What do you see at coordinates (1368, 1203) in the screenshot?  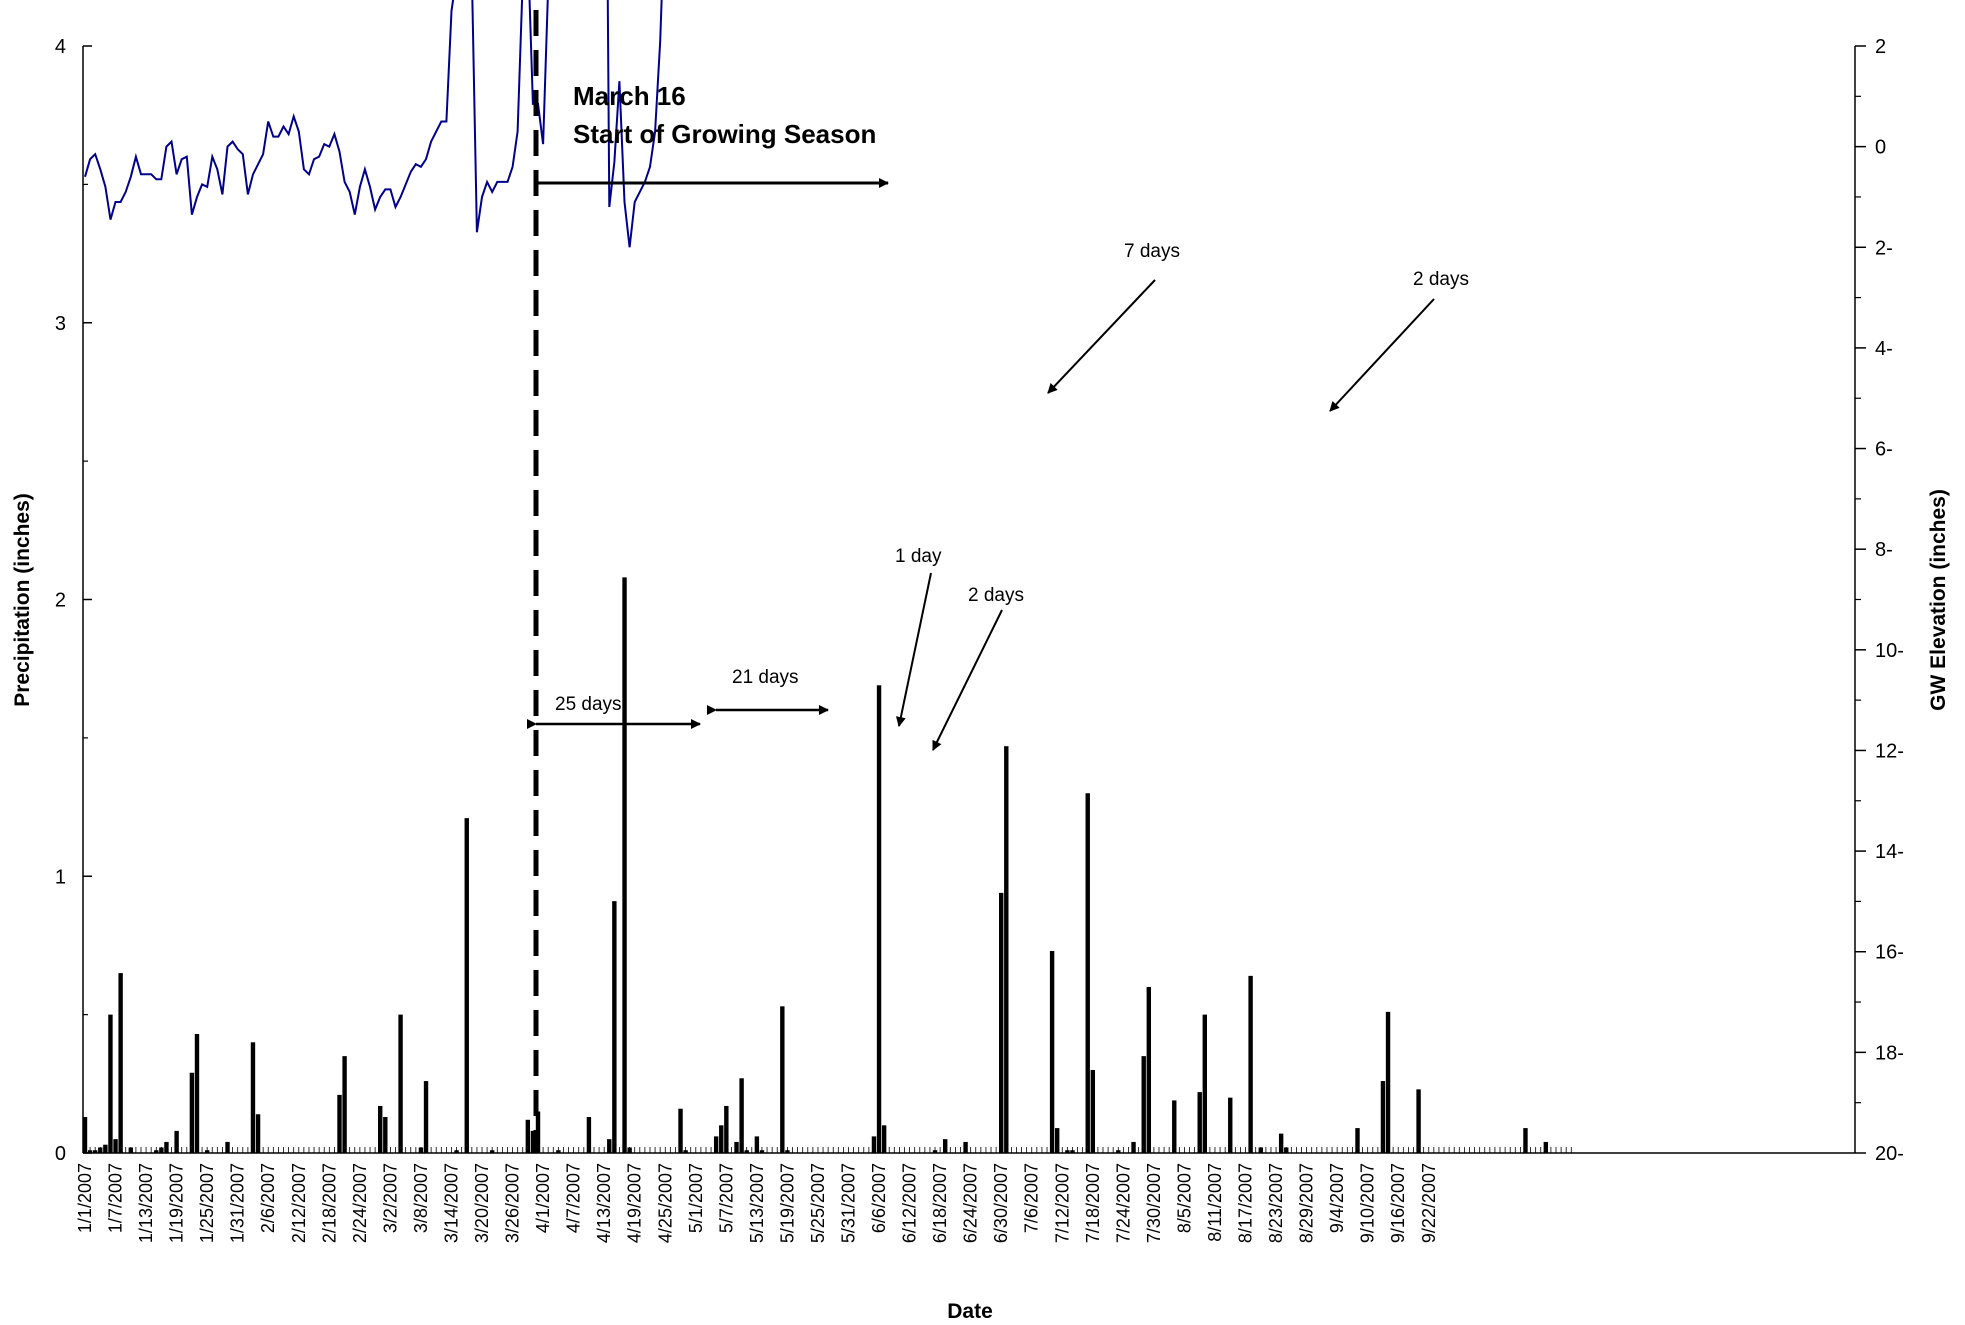 I see `x-tick-label: 9/10/2007` at bounding box center [1368, 1203].